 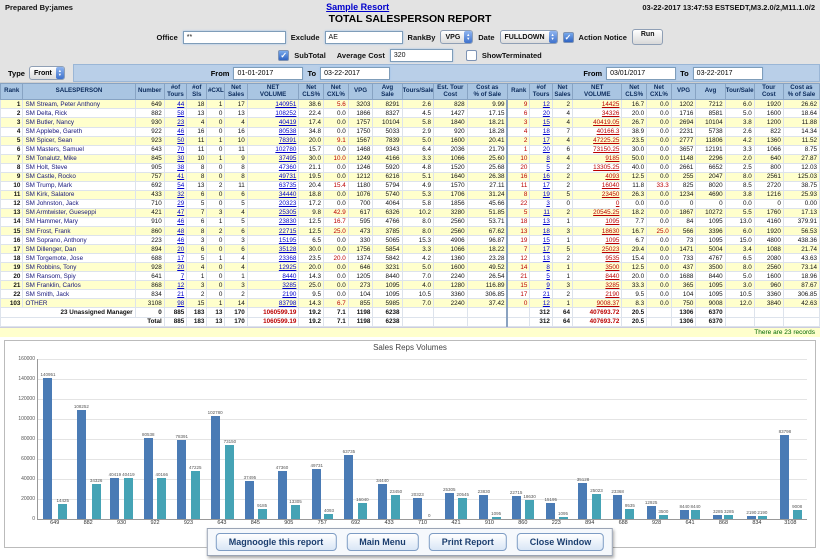 I want to click on column-header: #CXL, so click(x=216, y=91).